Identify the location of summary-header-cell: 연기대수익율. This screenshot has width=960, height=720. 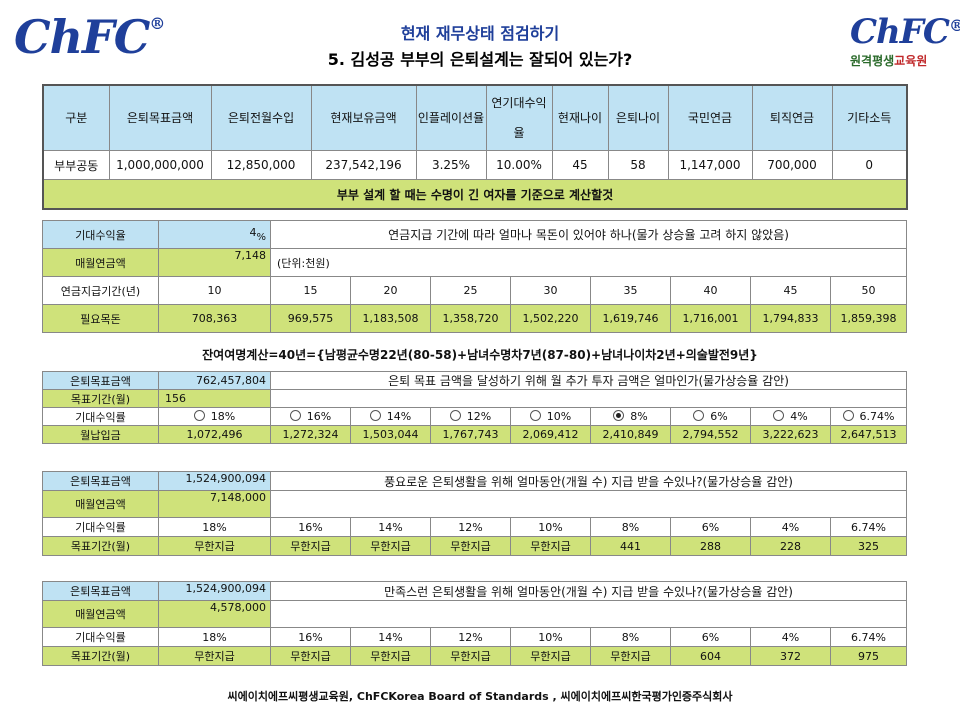
(519, 117).